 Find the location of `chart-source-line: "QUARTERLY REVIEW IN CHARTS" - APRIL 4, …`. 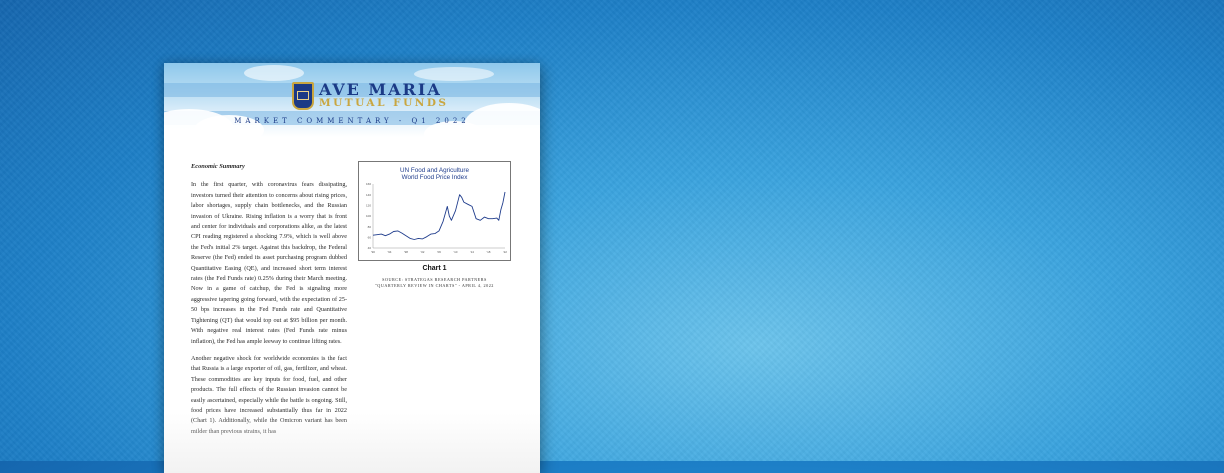

chart-source-line: "QUARTERLY REVIEW IN CHARTS" - APRIL 4, … is located at coordinates (434, 285).